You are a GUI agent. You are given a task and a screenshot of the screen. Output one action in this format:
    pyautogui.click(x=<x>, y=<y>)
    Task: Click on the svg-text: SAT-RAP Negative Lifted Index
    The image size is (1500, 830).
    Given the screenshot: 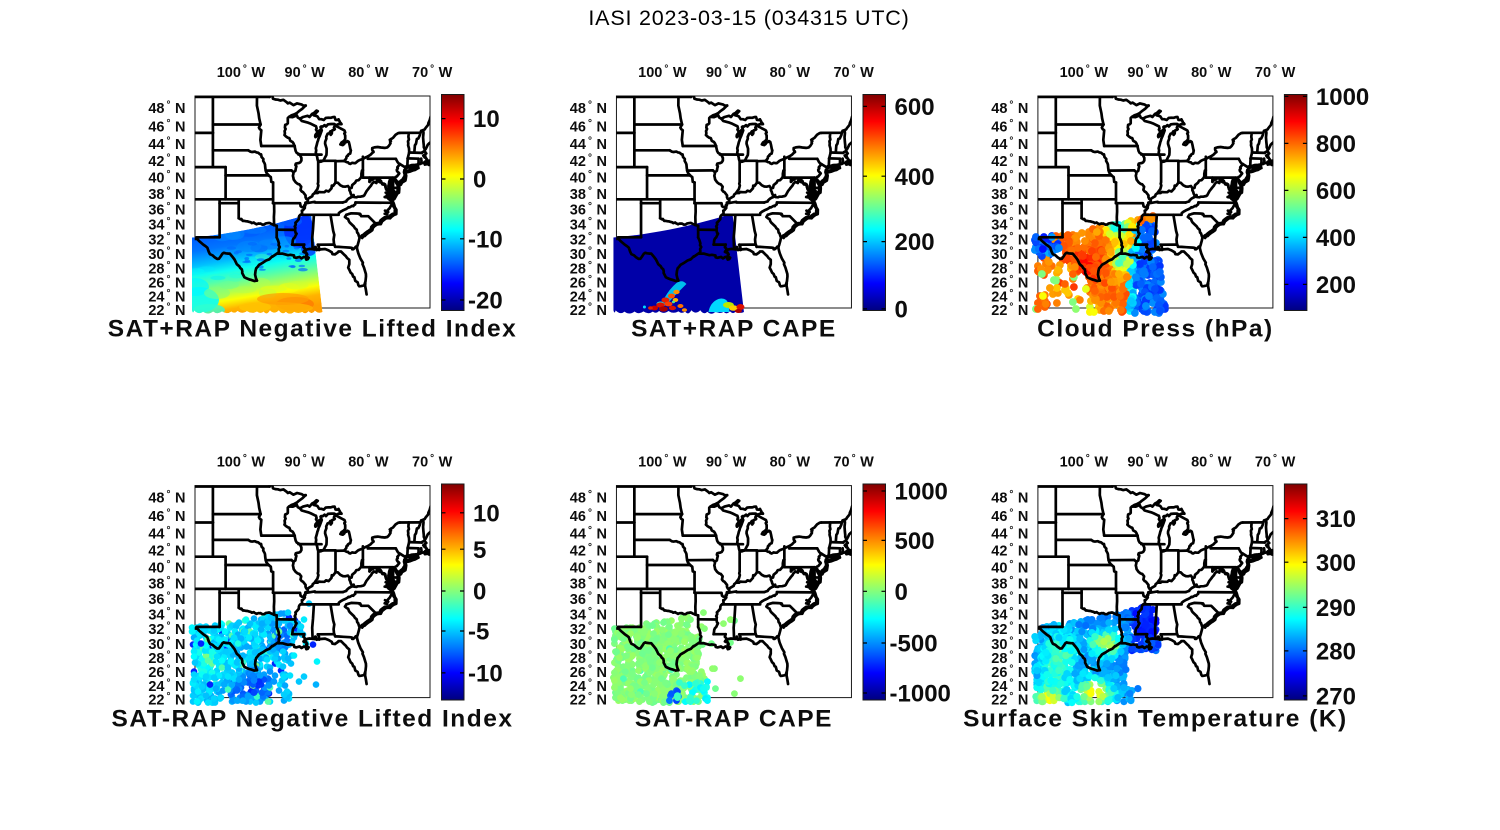 What is the action you would take?
    pyautogui.click(x=313, y=719)
    